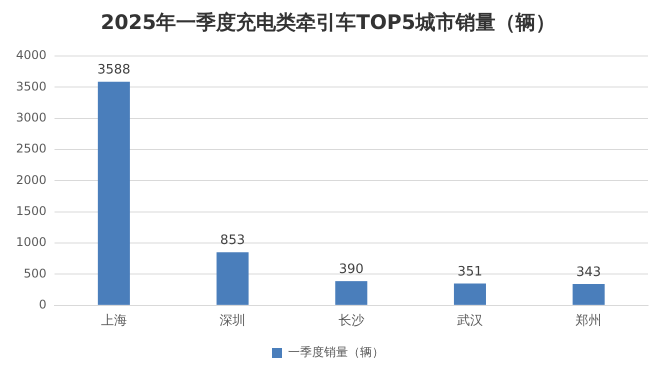 This screenshot has width=660, height=375. What do you see at coordinates (42, 305) in the screenshot?
I see `y-tick-label: 0` at bounding box center [42, 305].